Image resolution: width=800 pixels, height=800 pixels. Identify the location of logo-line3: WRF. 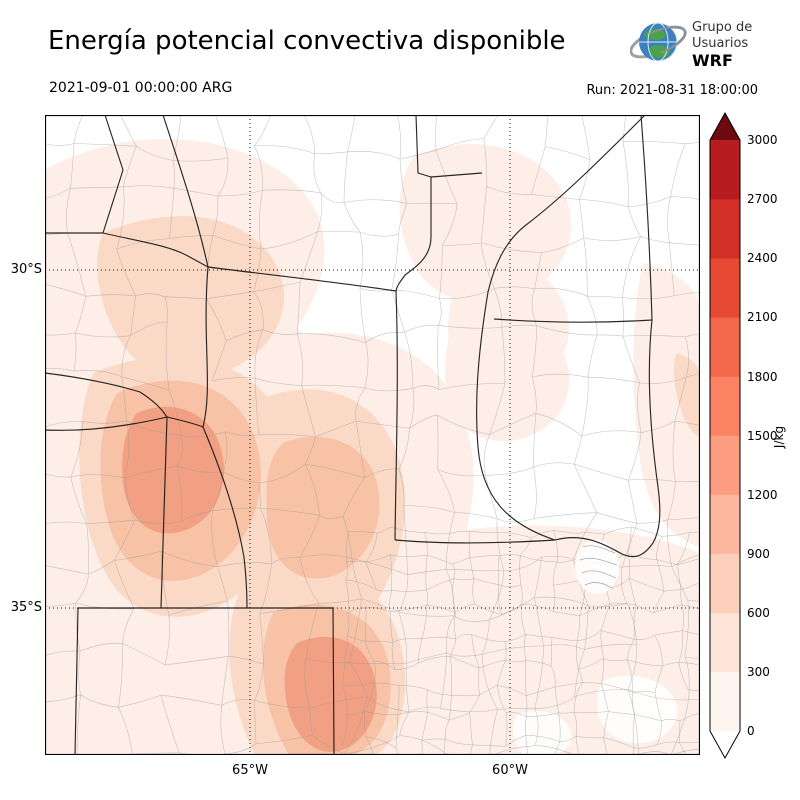
(712, 60).